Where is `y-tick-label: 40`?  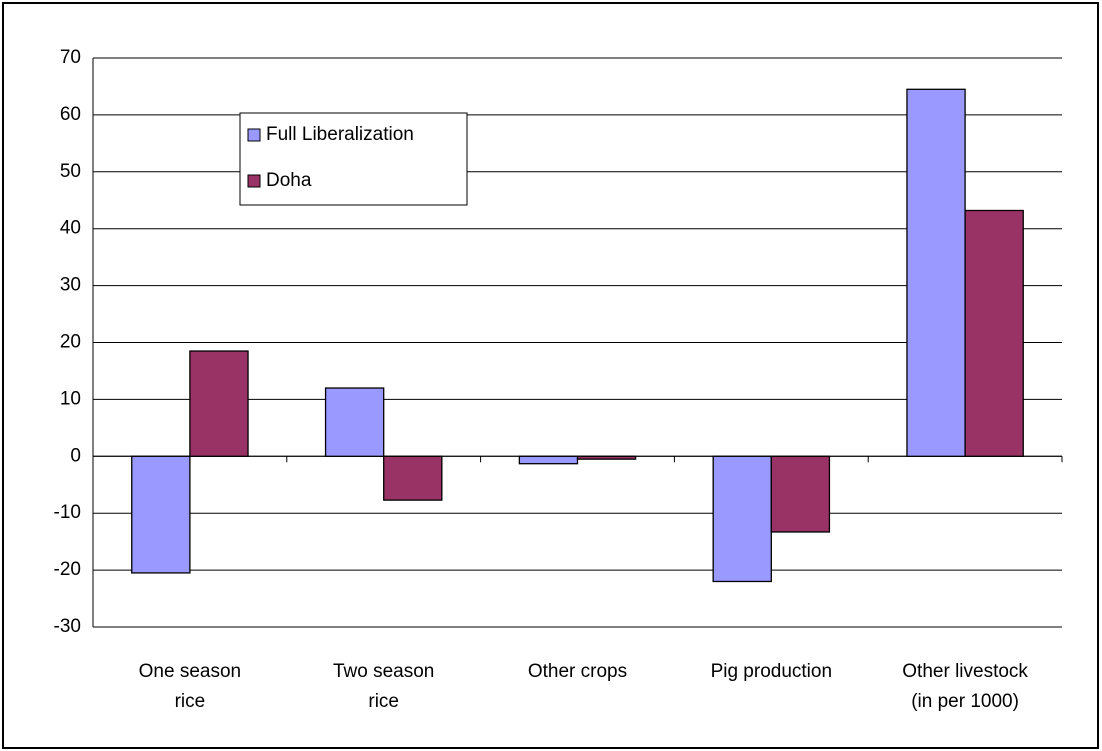
y-tick-label: 40 is located at coordinates (70, 228).